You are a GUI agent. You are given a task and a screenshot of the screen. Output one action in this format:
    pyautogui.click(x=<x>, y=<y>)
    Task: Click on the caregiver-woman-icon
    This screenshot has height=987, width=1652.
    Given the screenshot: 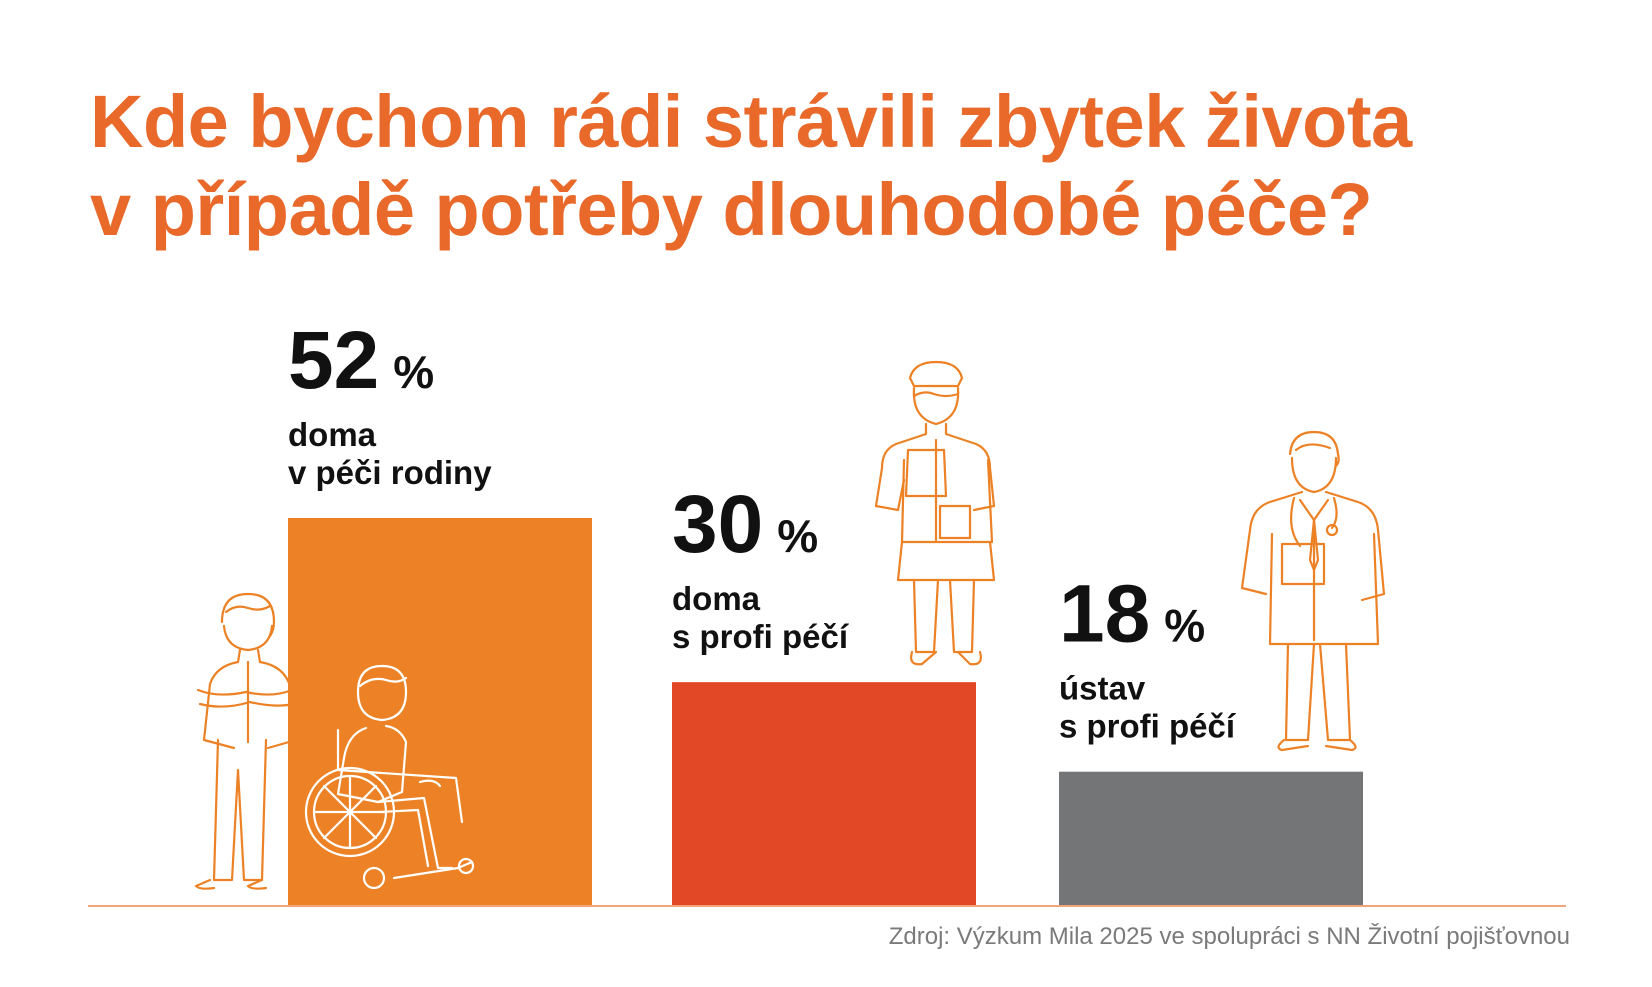 What is the action you would take?
    pyautogui.click(x=246, y=741)
    